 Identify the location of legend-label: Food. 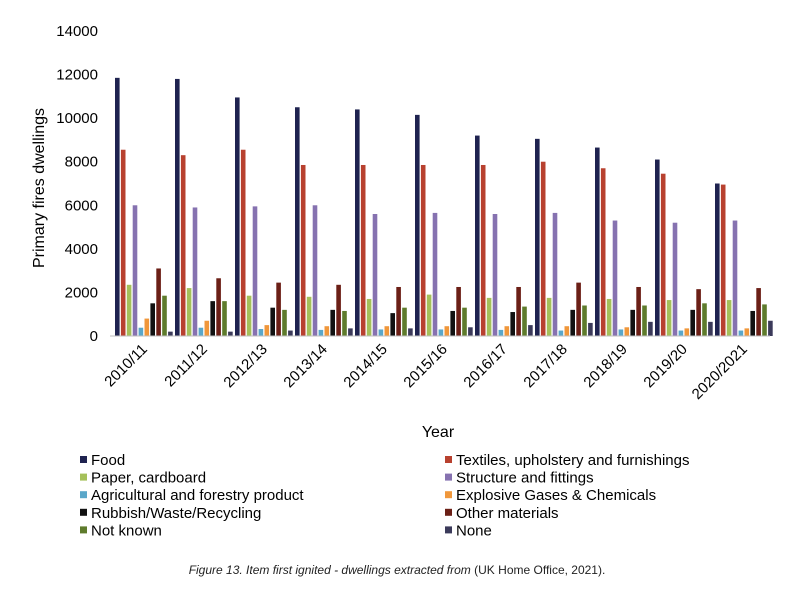
(108, 460).